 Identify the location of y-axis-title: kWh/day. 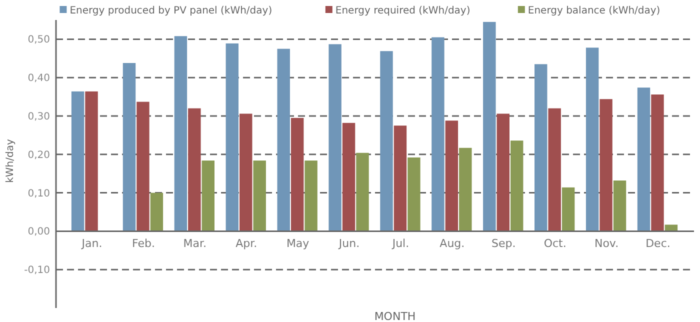
(10, 161).